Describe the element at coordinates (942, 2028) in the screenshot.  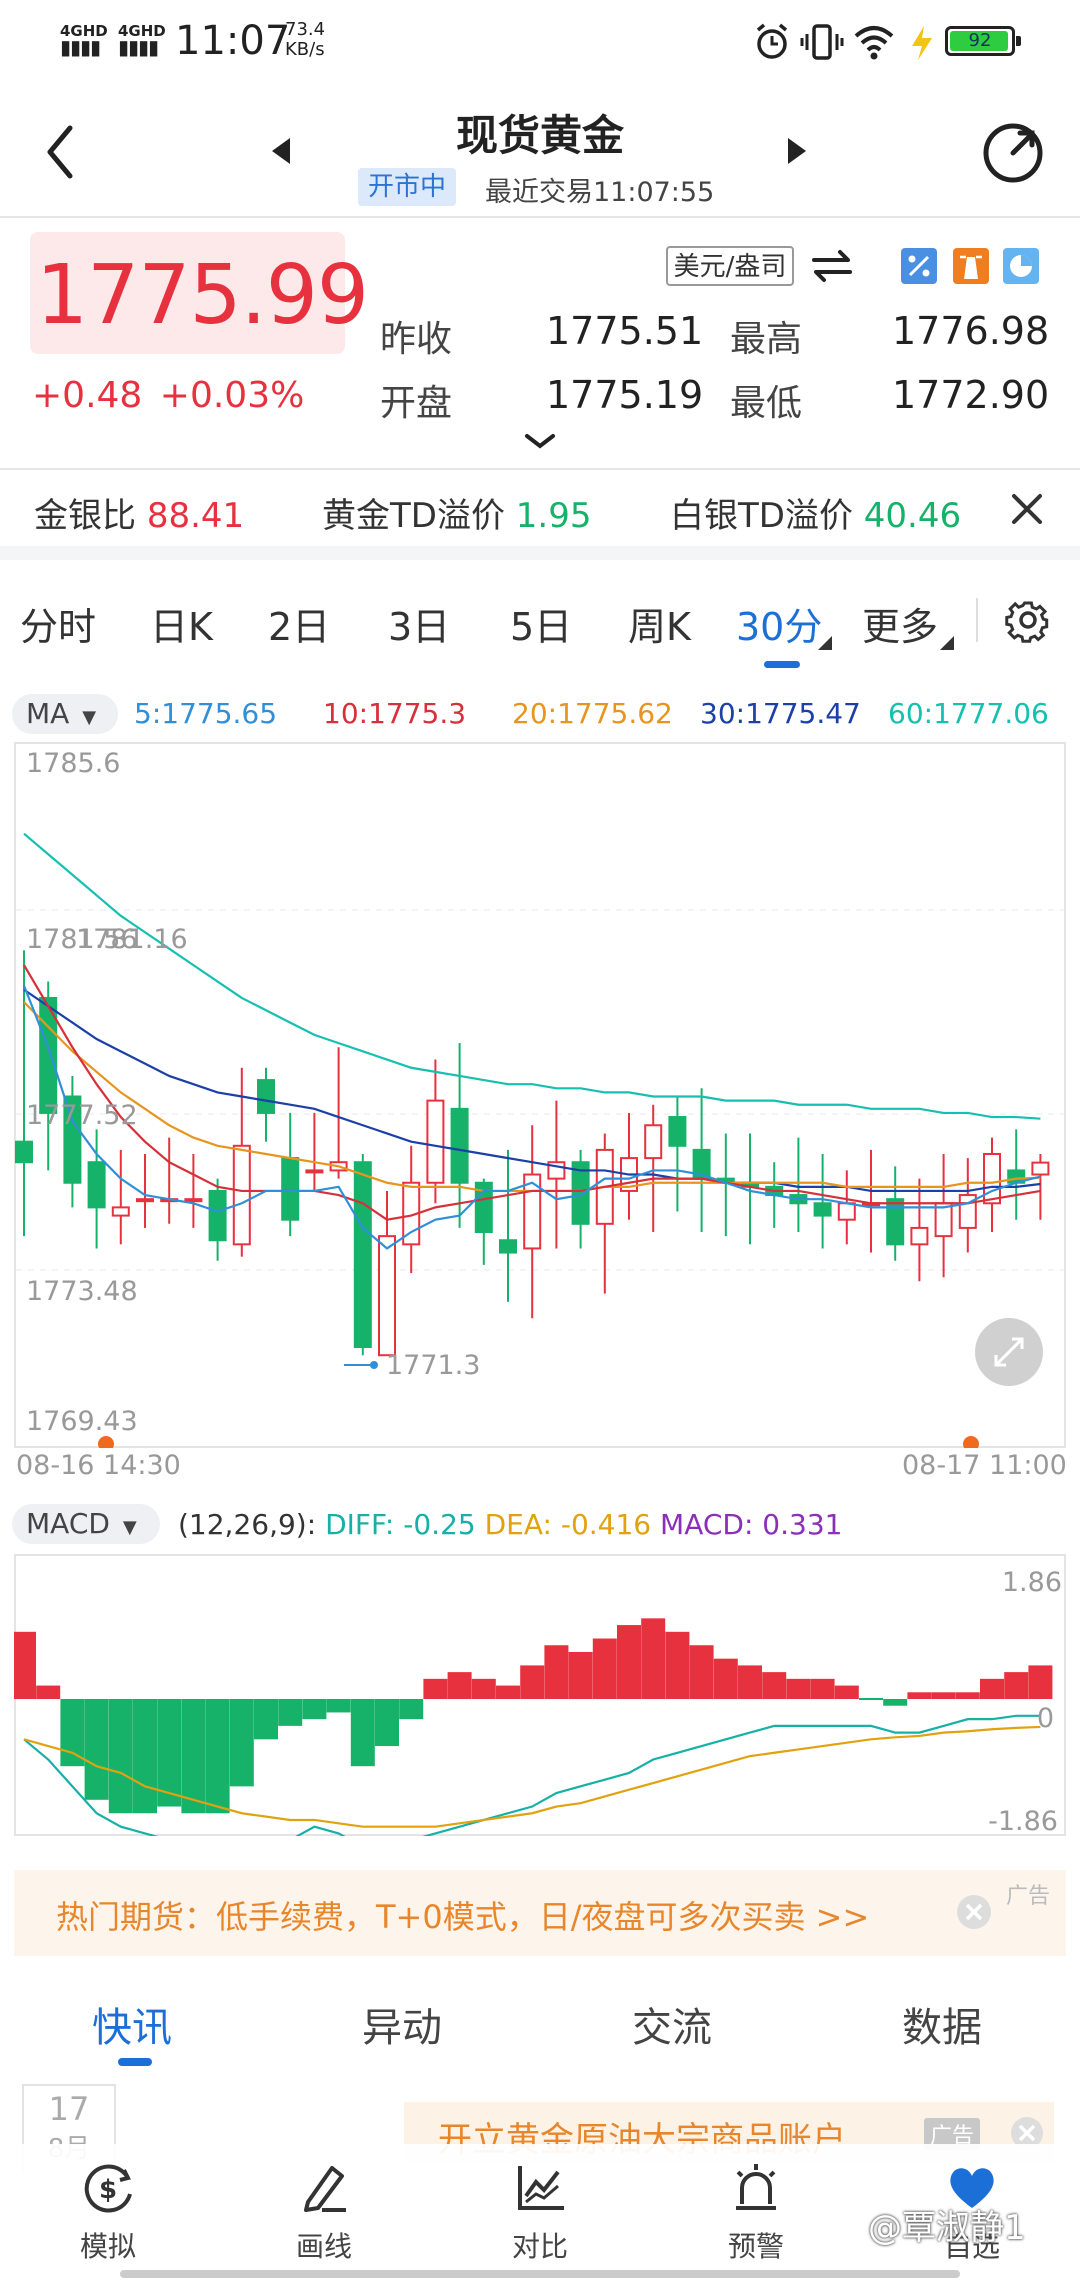
I see `news-tab-data: 数据` at that location.